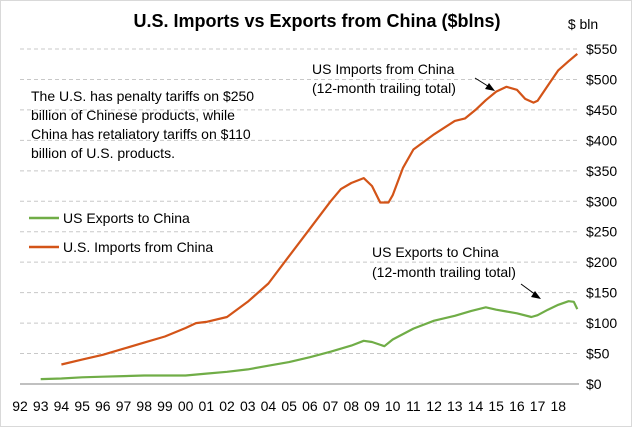  What do you see at coordinates (124, 406) in the screenshot?
I see `x-tick-label: 97` at bounding box center [124, 406].